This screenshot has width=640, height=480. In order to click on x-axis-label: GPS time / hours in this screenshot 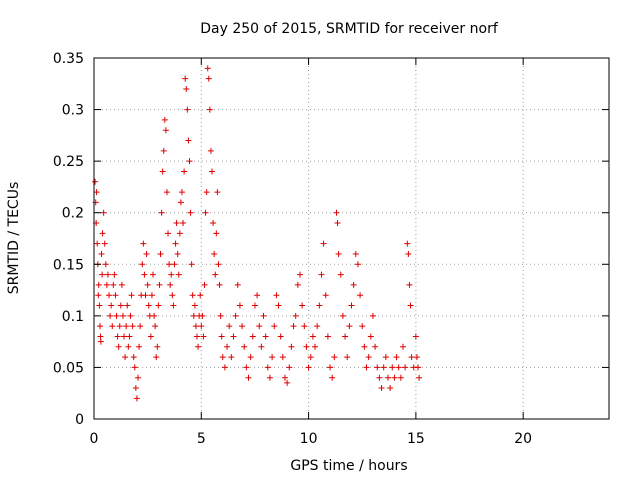, I will do `click(348, 466)`.